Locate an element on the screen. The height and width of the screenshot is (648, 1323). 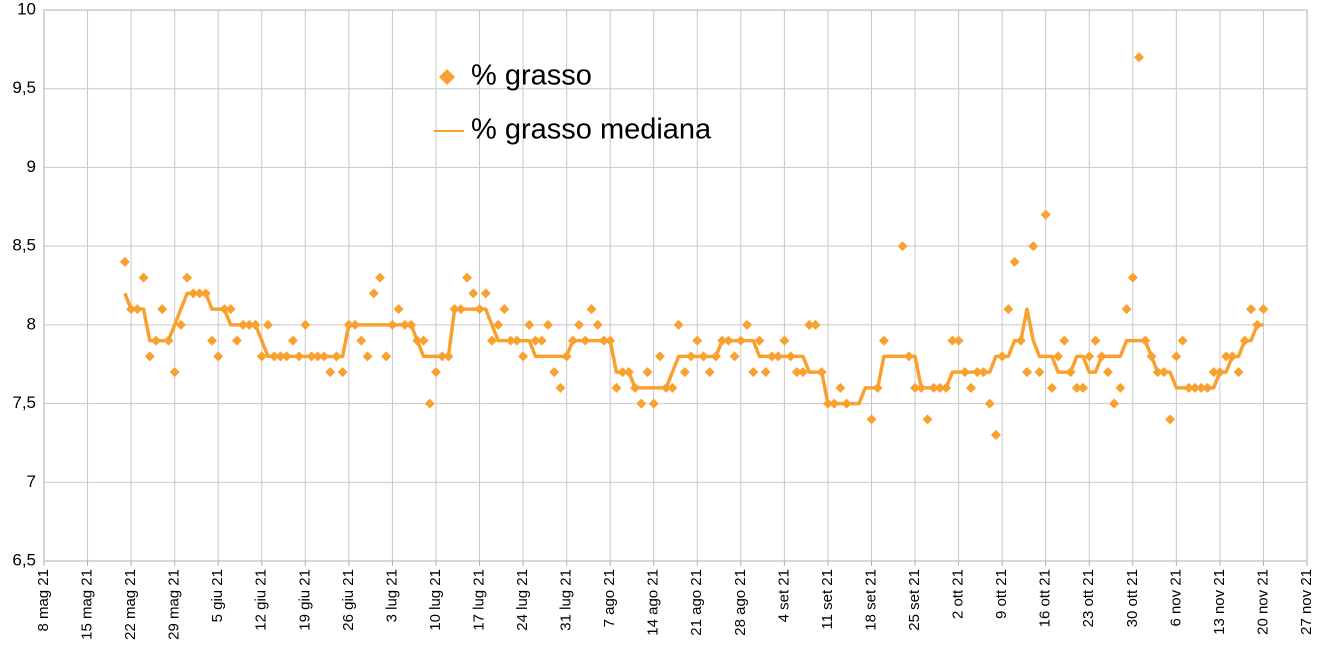
x-tick-label: 20 nov 21 is located at coordinates (1262, 602).